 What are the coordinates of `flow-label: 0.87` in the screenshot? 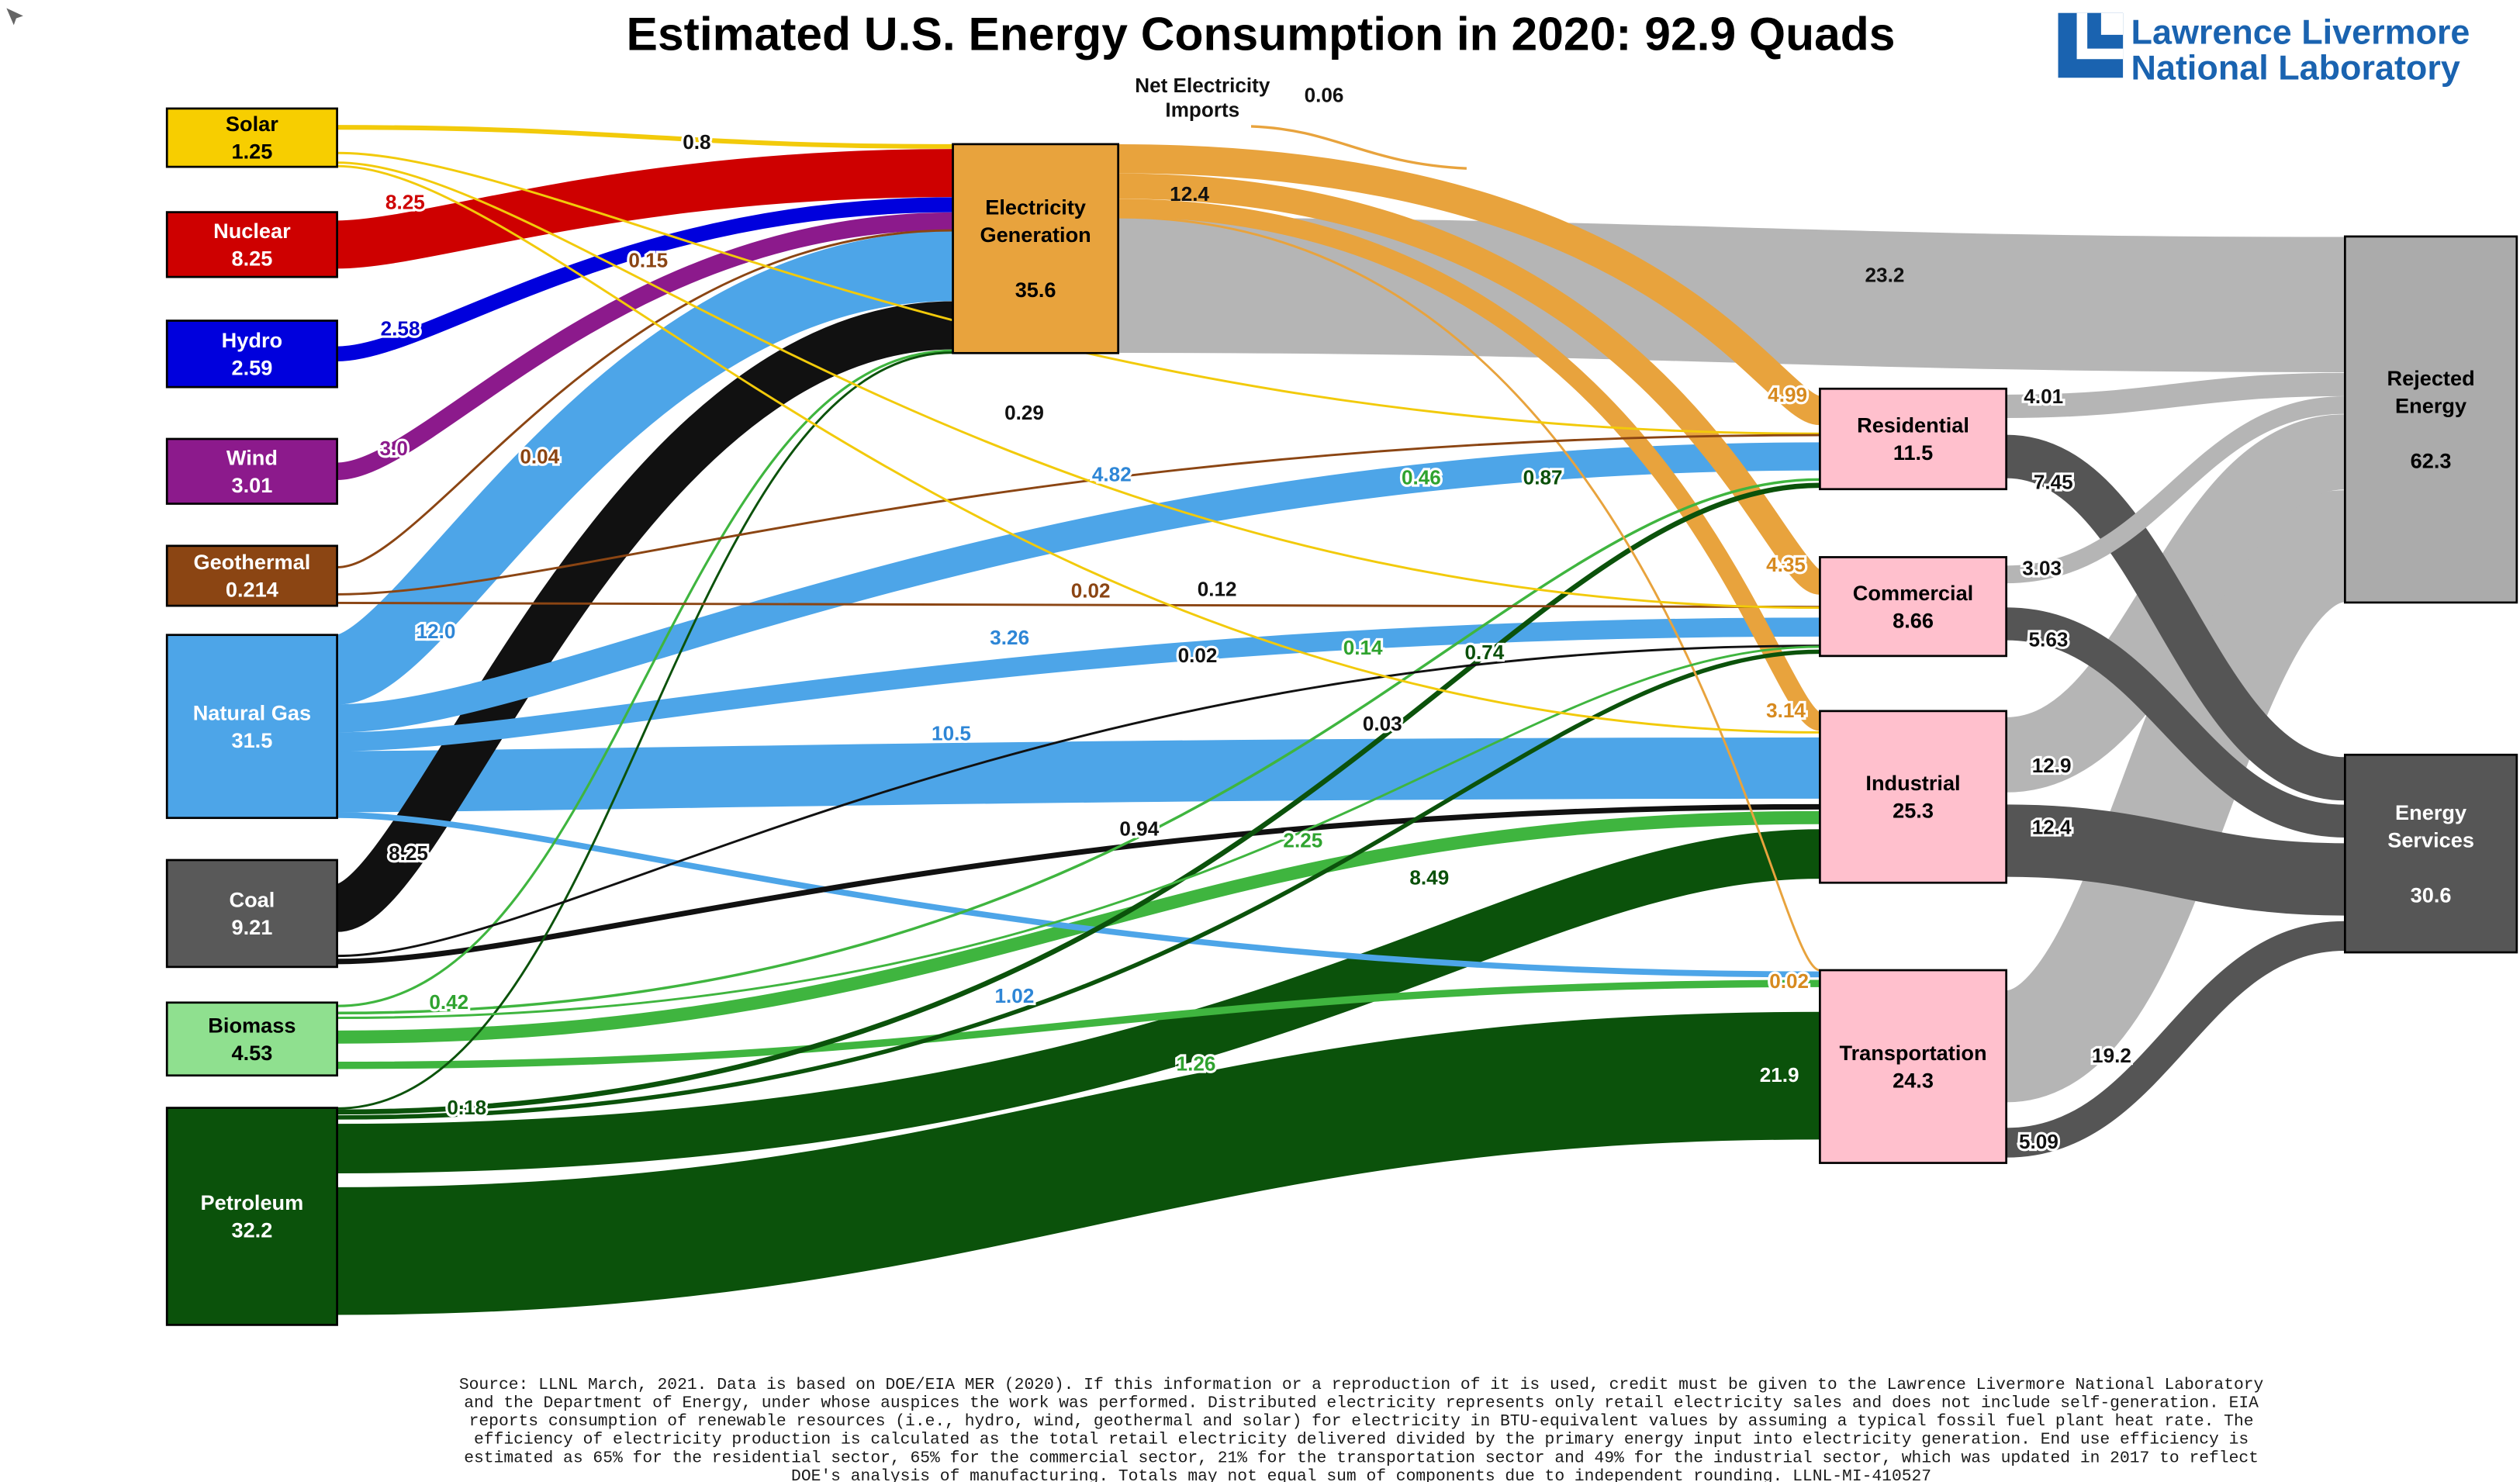 It's located at (1543, 477).